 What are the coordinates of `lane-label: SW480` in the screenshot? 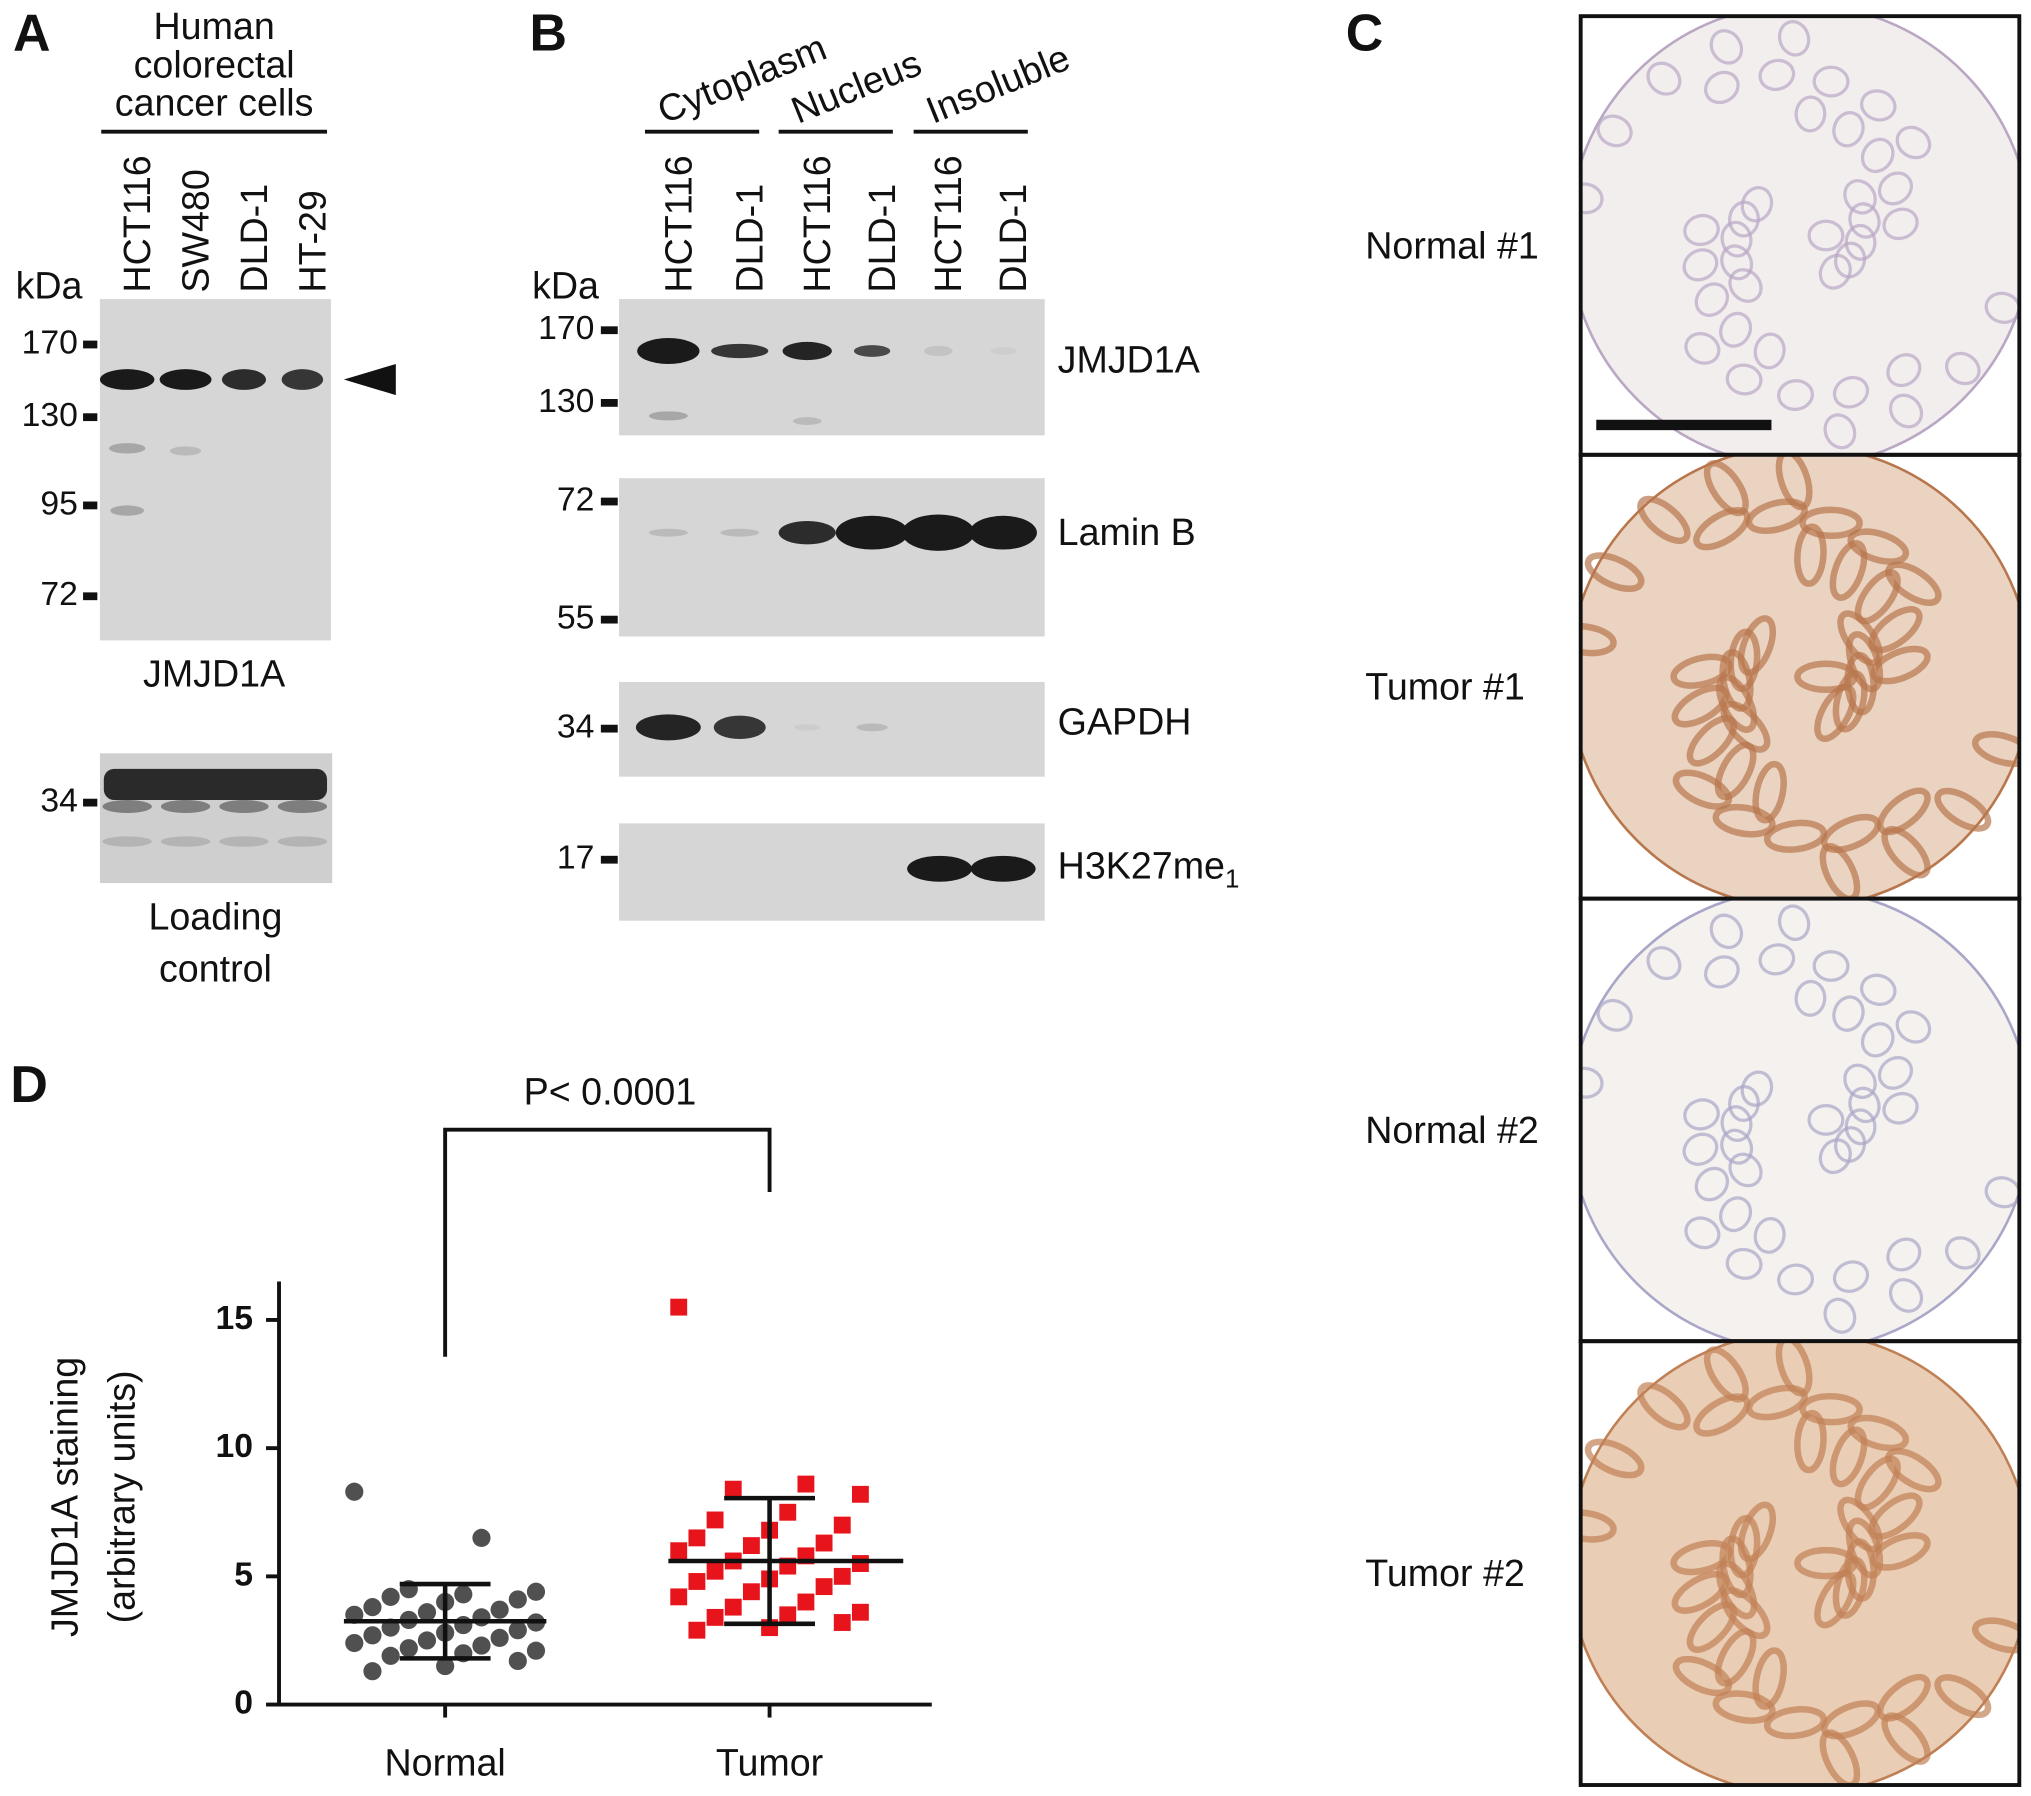 It's located at (195, 230).